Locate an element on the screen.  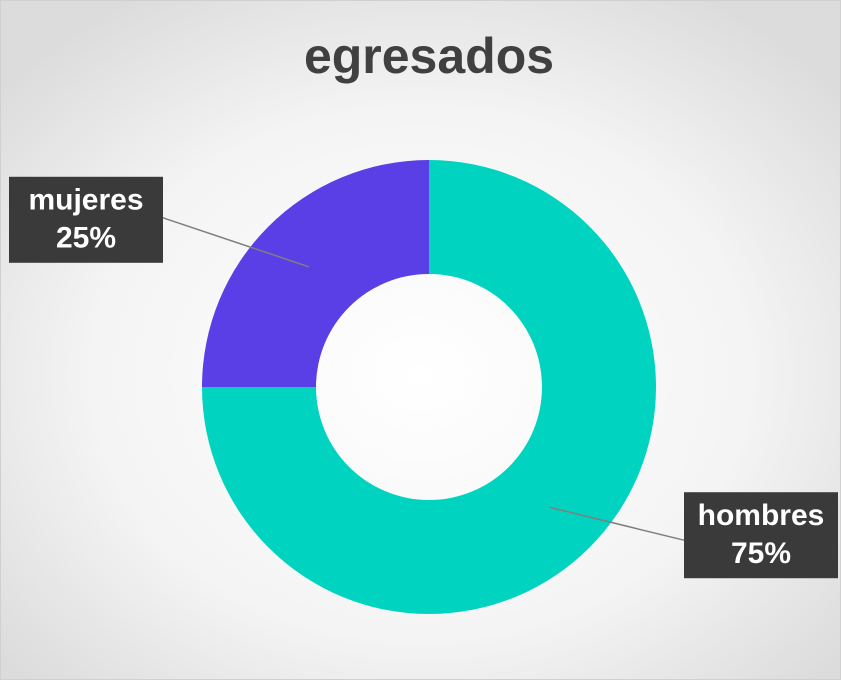
chart-title: egresados is located at coordinates (429, 56).